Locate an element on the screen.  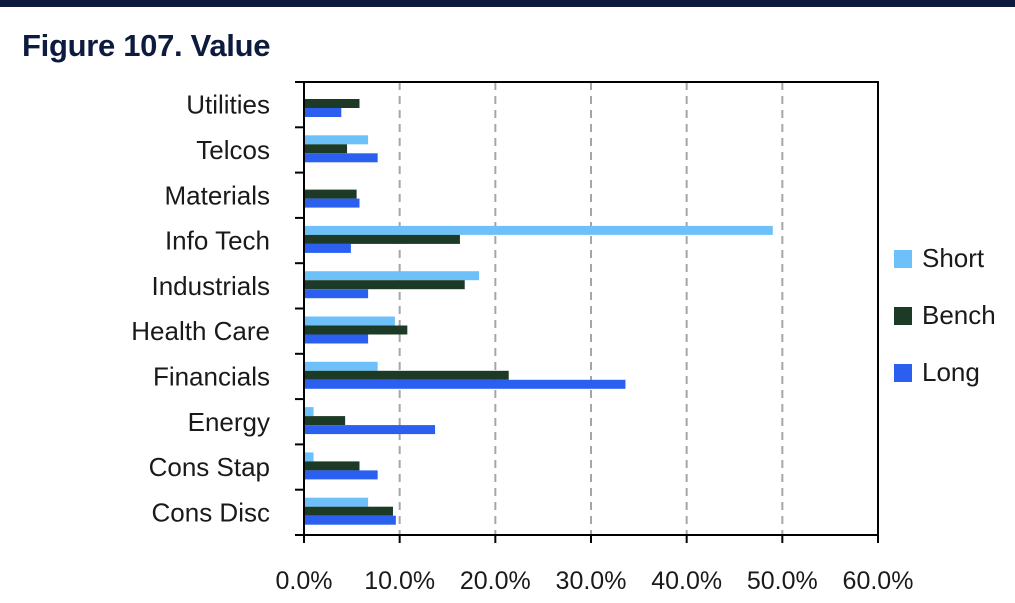
bar-bench-health-care is located at coordinates (356, 330).